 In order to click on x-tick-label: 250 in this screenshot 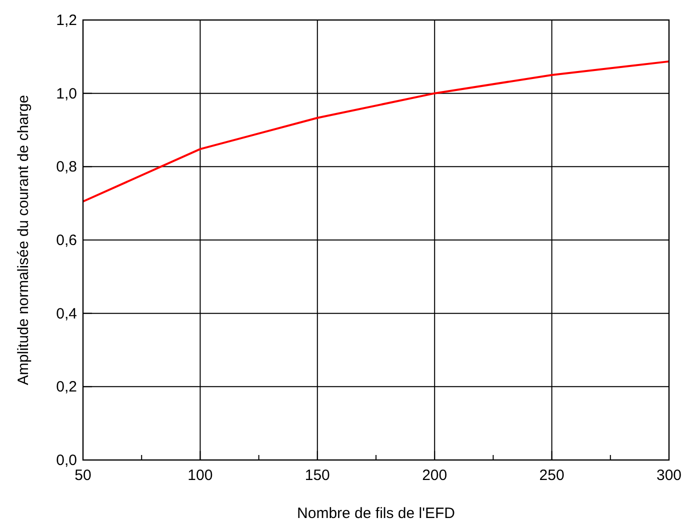, I will do `click(551, 475)`.